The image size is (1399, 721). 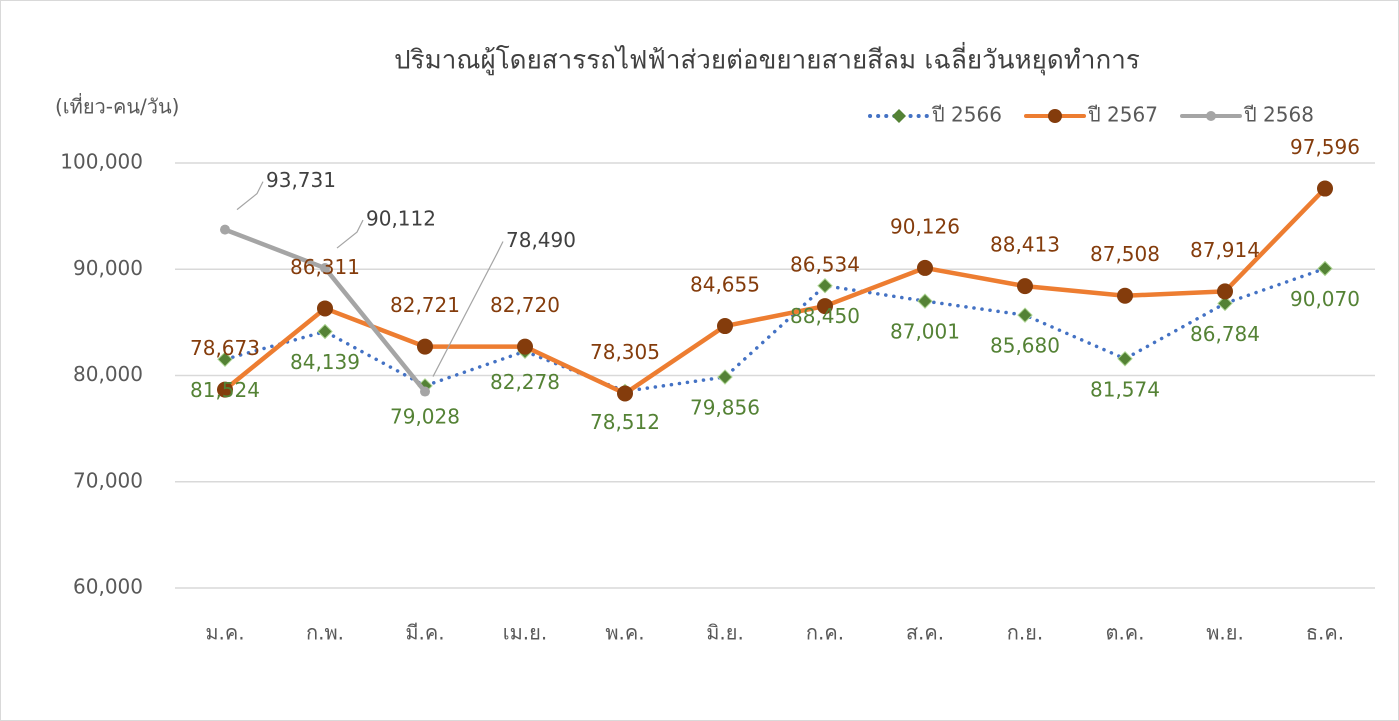 I want to click on y-tick-label: 100,000, so click(x=101, y=162).